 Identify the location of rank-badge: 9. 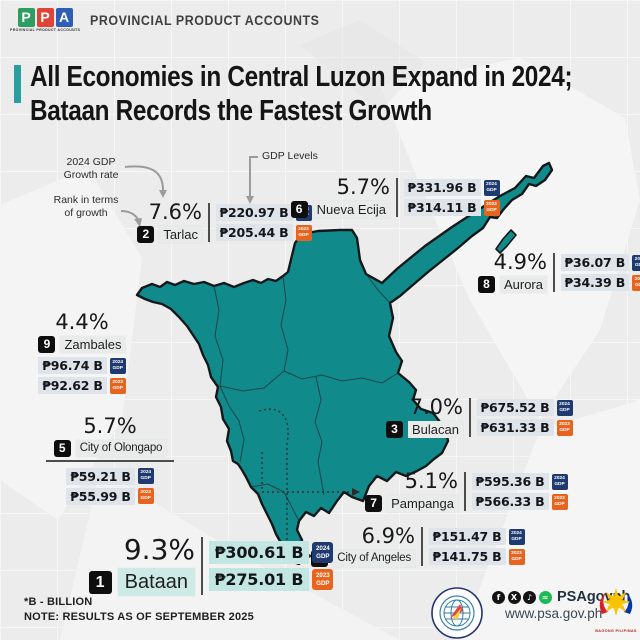
(47, 344).